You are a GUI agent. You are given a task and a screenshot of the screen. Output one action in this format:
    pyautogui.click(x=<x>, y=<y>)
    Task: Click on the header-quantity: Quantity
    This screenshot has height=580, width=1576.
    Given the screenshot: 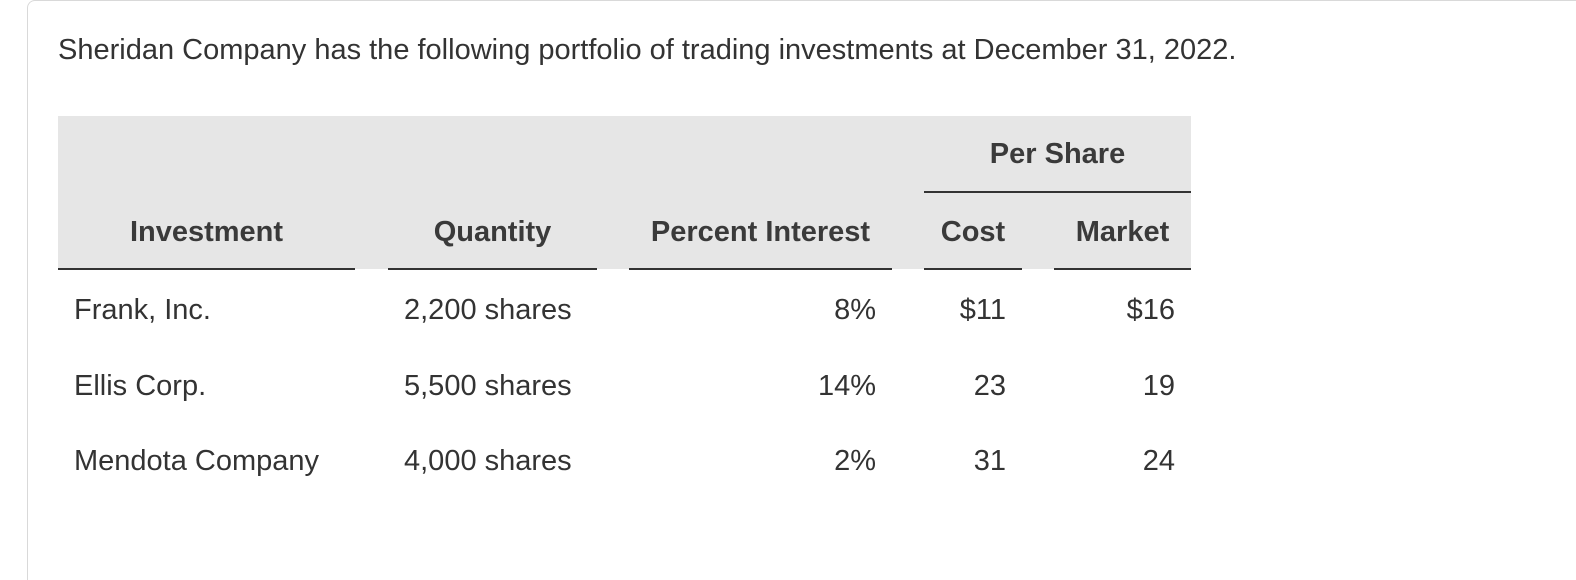 What is the action you would take?
    pyautogui.click(x=492, y=232)
    